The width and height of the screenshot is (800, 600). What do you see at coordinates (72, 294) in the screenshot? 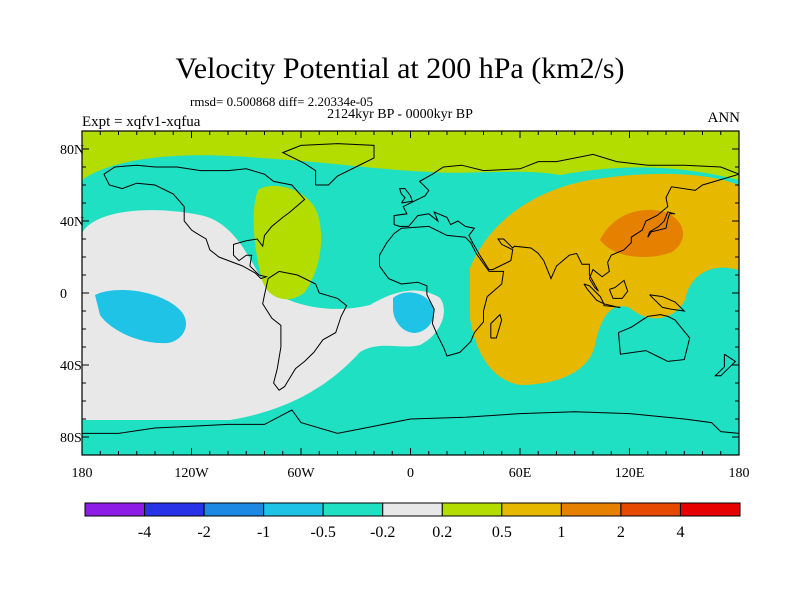
I see `y-axis-labels: 80N 40N 0 40S 80S` at bounding box center [72, 294].